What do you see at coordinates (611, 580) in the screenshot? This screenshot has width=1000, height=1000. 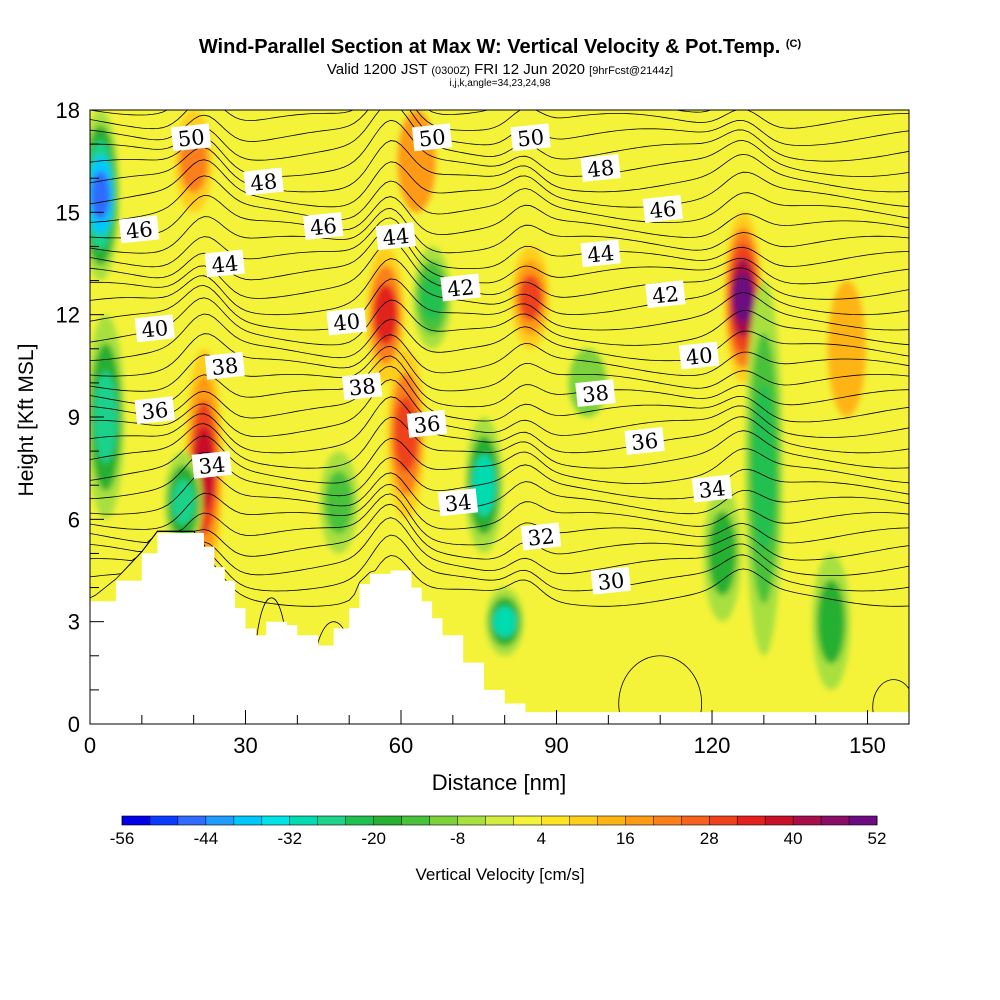 I see `isentrope-label: 30` at bounding box center [611, 580].